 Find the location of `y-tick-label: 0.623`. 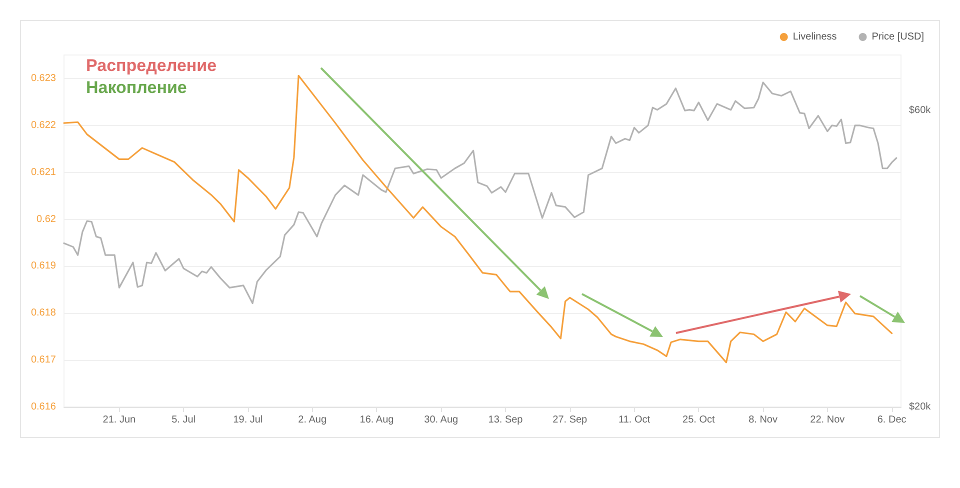

y-tick-label: 0.623 is located at coordinates (43, 78).